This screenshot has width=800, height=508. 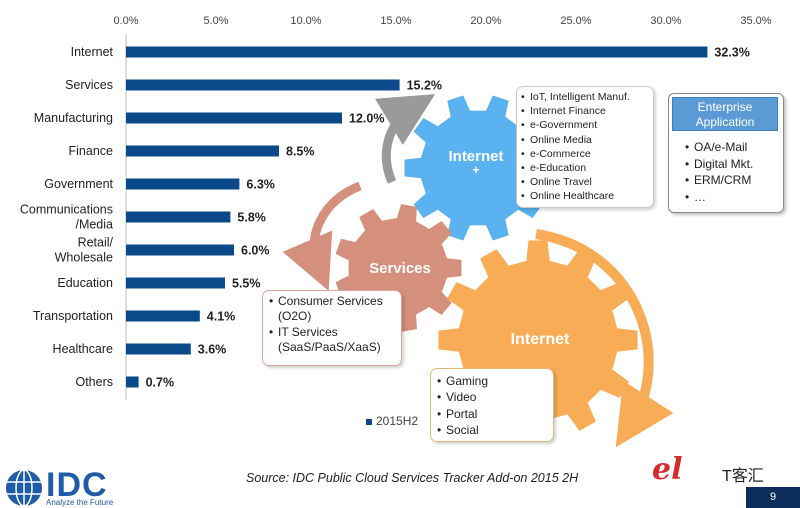 What do you see at coordinates (587, 140) in the screenshot?
I see `internet-plus-industry-item: Online Media` at bounding box center [587, 140].